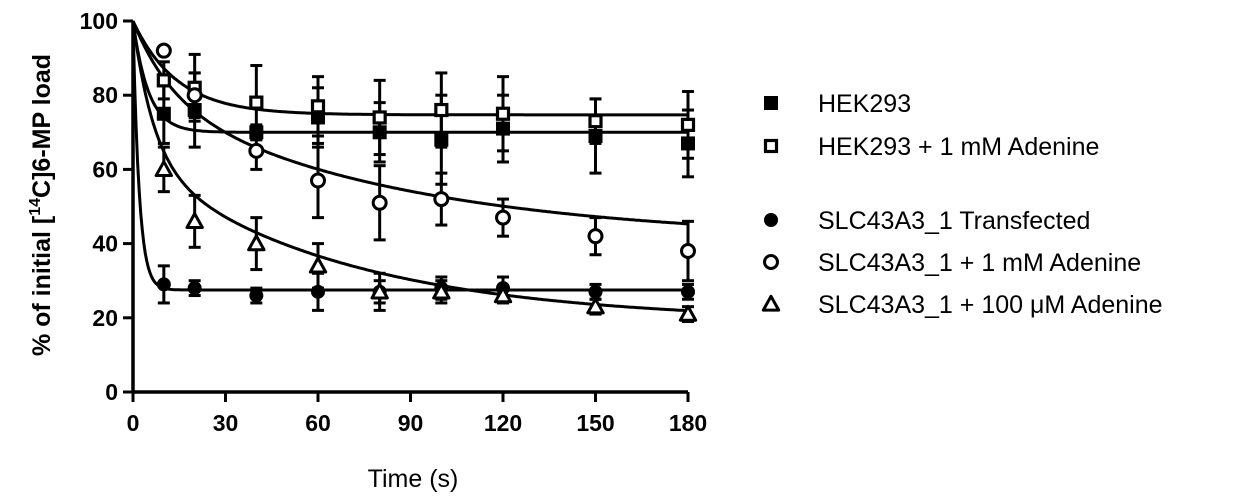 The image size is (1236, 499). What do you see at coordinates (688, 423) in the screenshot?
I see `x-tick-label: 180` at bounding box center [688, 423].